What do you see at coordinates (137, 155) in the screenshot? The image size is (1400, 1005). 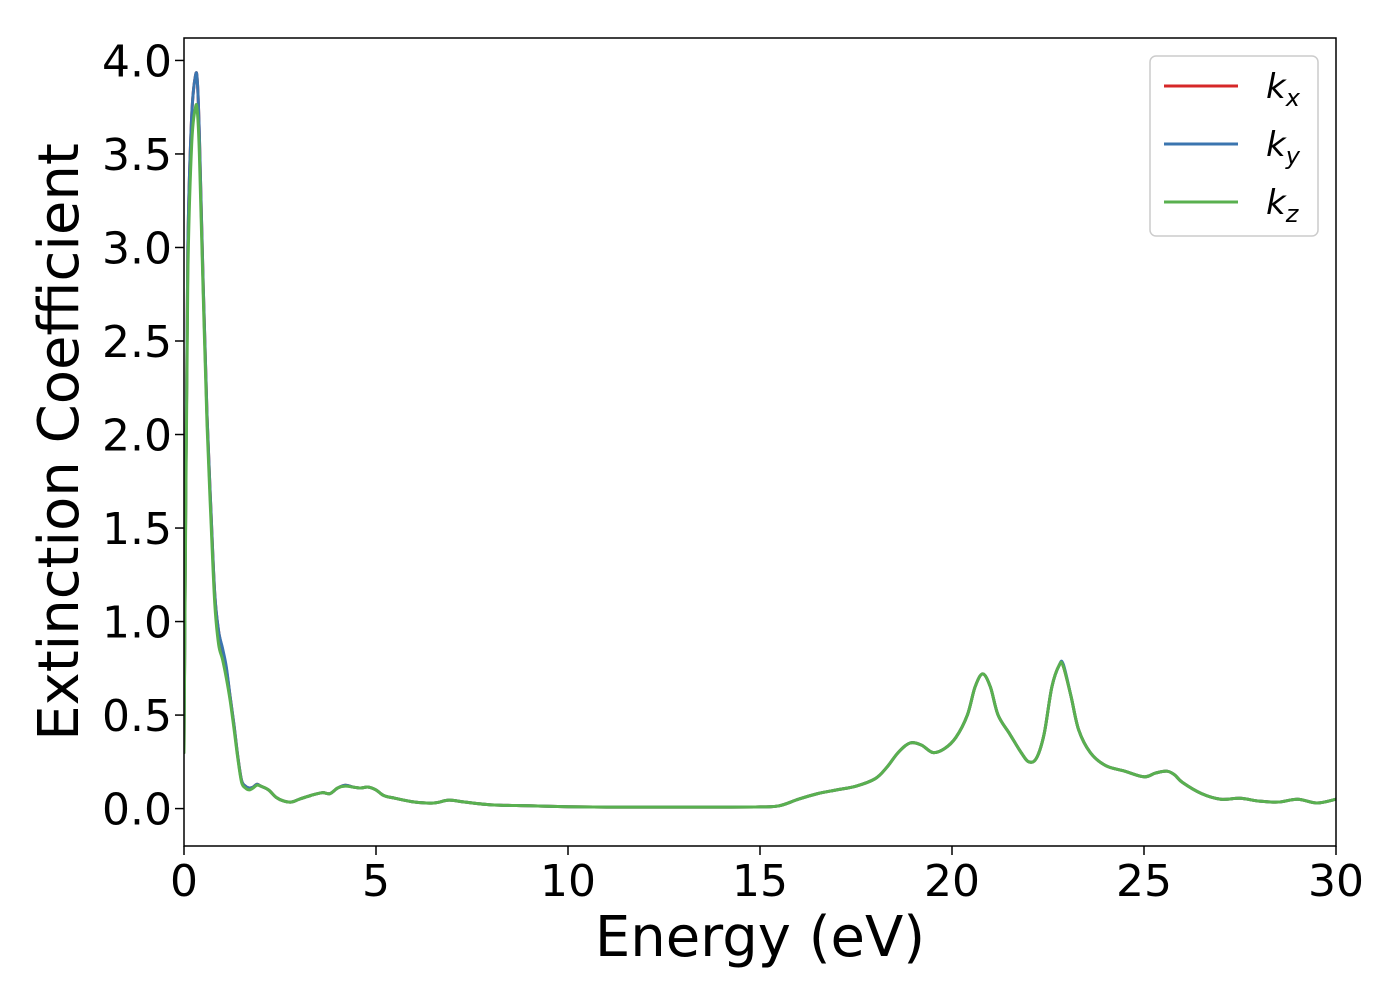 I see `y-tick-label: 3.5` at bounding box center [137, 155].